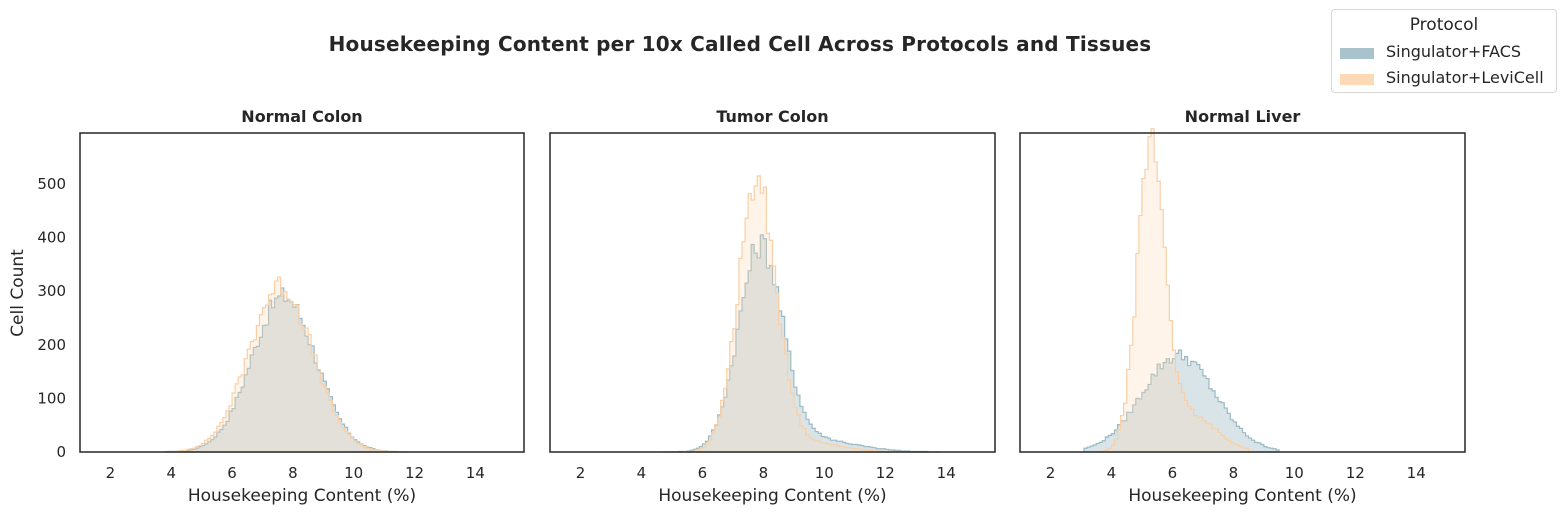 This screenshot has width=1566, height=516. I want to click on series-singulator-levicell-normal-liver, so click(1174, 290).